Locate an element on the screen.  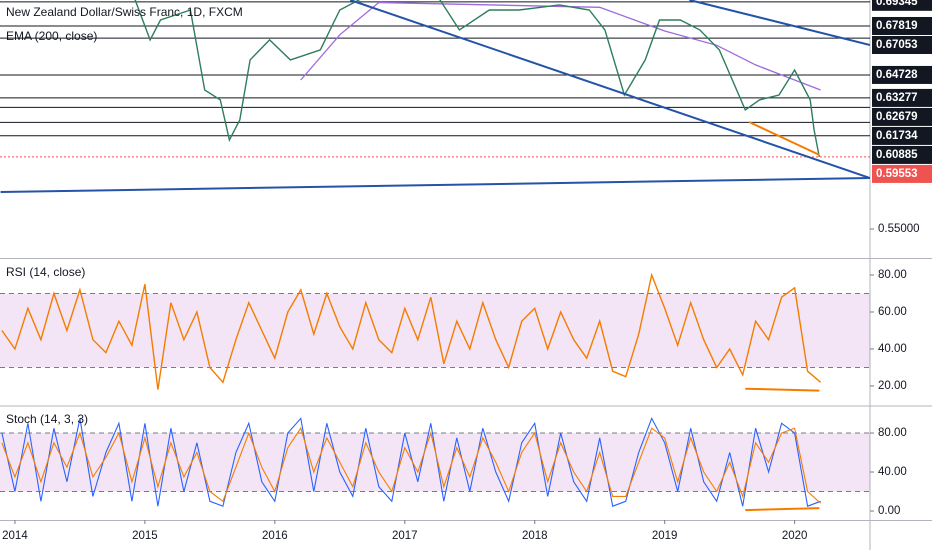
overlay-title: EMA (200, close) is located at coordinates (51, 36).